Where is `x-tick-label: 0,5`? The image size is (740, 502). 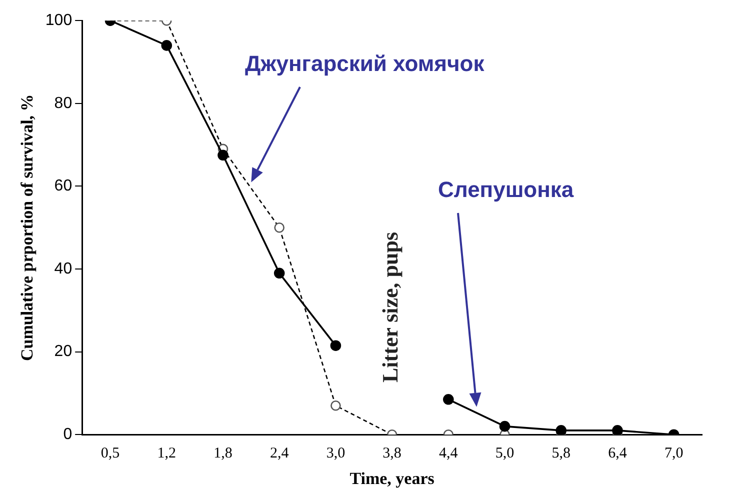
x-tick-label: 0,5 is located at coordinates (110, 454).